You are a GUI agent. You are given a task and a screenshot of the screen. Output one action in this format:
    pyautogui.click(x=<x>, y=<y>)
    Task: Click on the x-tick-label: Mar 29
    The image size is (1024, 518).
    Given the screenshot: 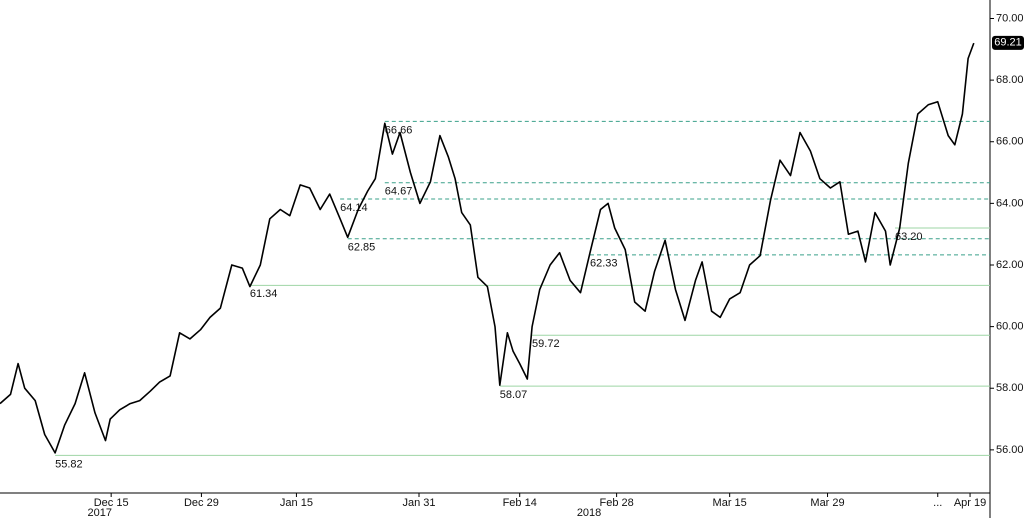 What is the action you would take?
    pyautogui.click(x=827, y=503)
    